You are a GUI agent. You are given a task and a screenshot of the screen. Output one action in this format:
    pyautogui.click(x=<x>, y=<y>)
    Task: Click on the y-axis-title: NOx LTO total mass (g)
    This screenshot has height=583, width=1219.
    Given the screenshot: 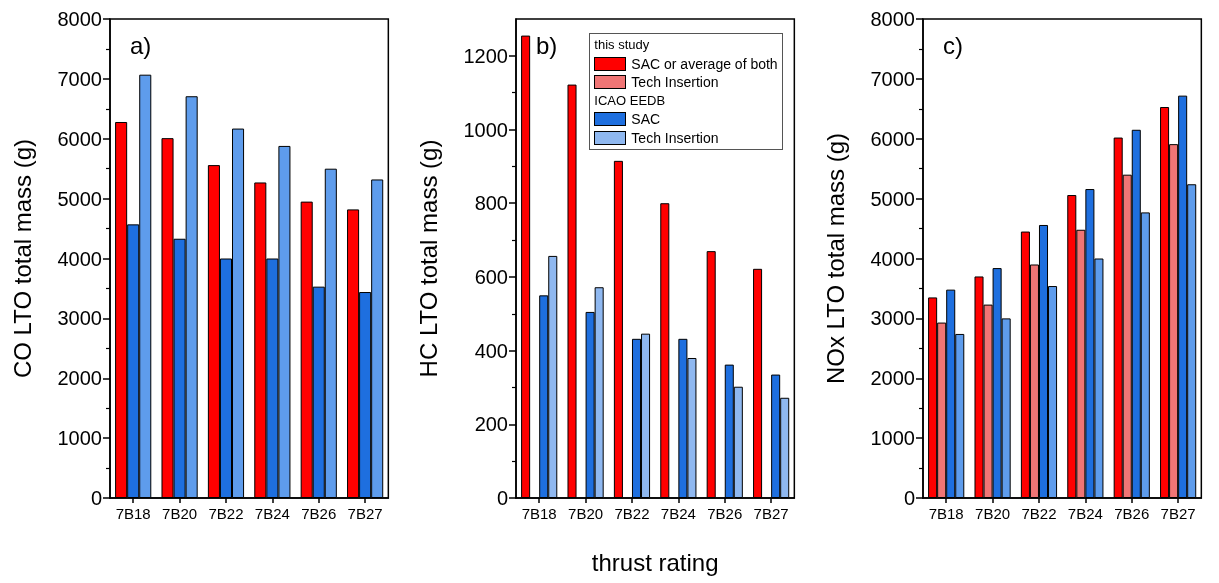 What is the action you would take?
    pyautogui.click(x=835, y=258)
    